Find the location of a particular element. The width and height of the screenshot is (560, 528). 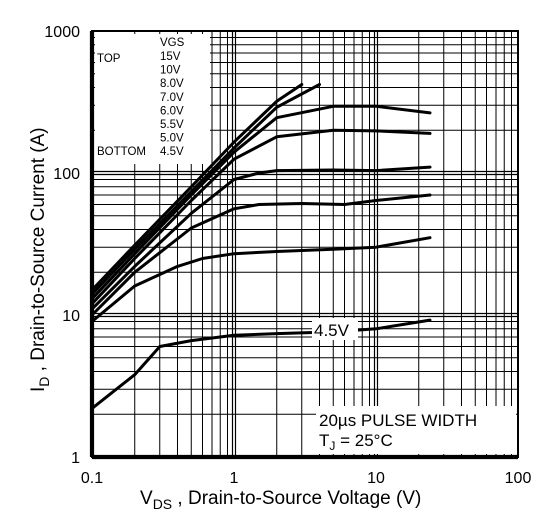

x-axis-label-symbol: V is located at coordinates (146, 498).